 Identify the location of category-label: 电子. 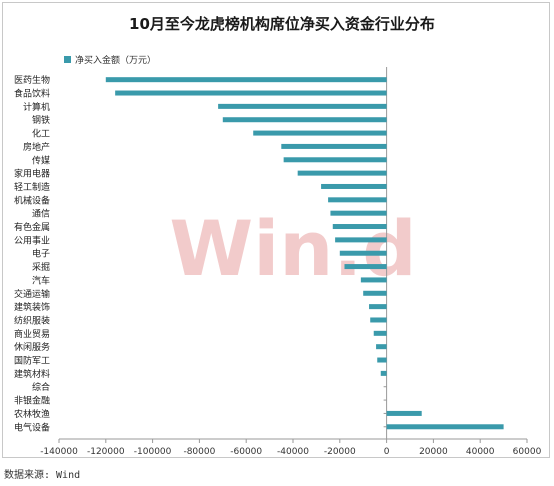
(41, 254).